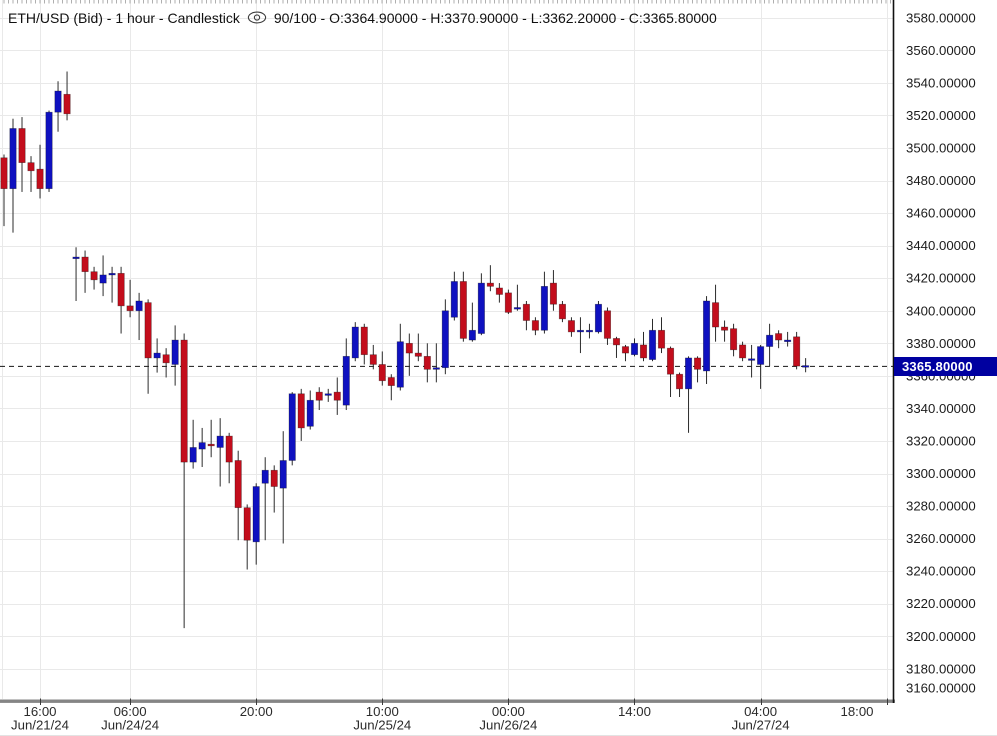 Image resolution: width=997 pixels, height=736 pixels. I want to click on chart-title-text: ETH/USD (Bid) - 1 hour - Candlestick, so click(124, 18).